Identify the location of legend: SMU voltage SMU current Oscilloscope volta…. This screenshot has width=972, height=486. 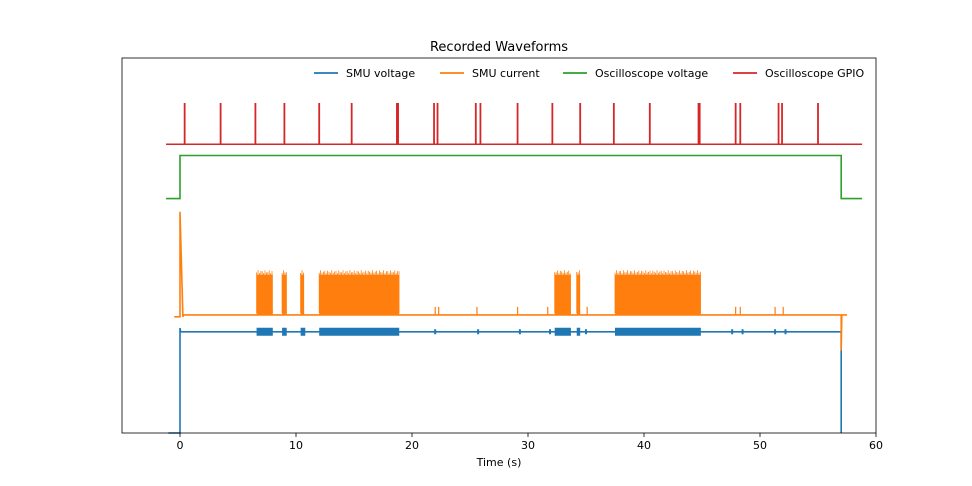
(589, 73).